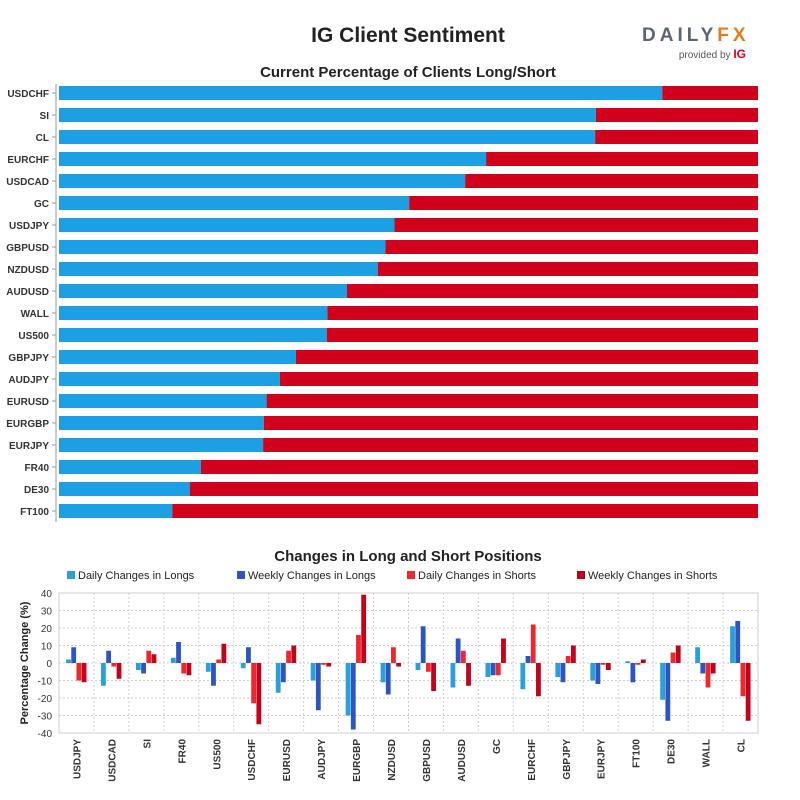 This screenshot has height=800, width=800. I want to click on logo-word-daily: DAILY, so click(680, 35).